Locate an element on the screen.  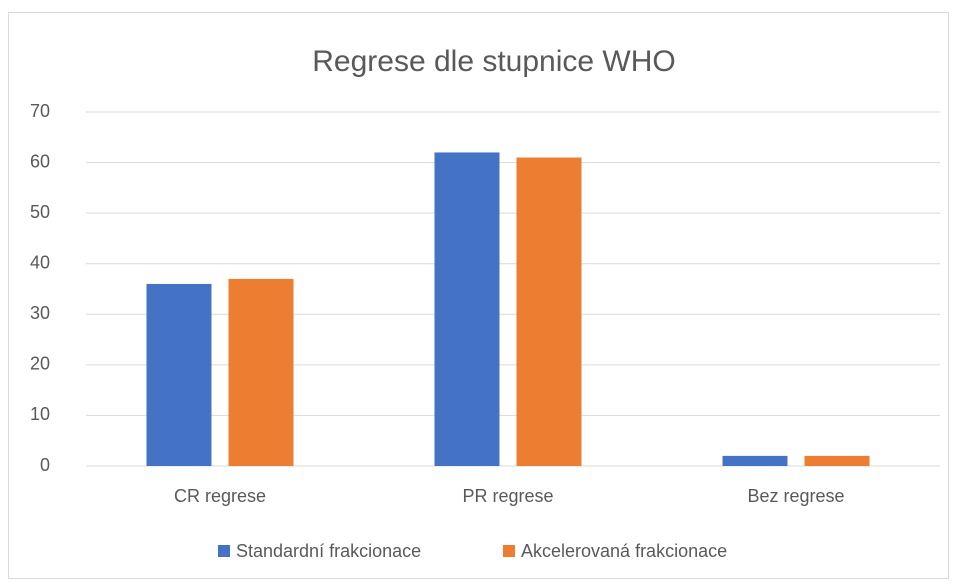
y-tick-label: 0 is located at coordinates (45, 465).